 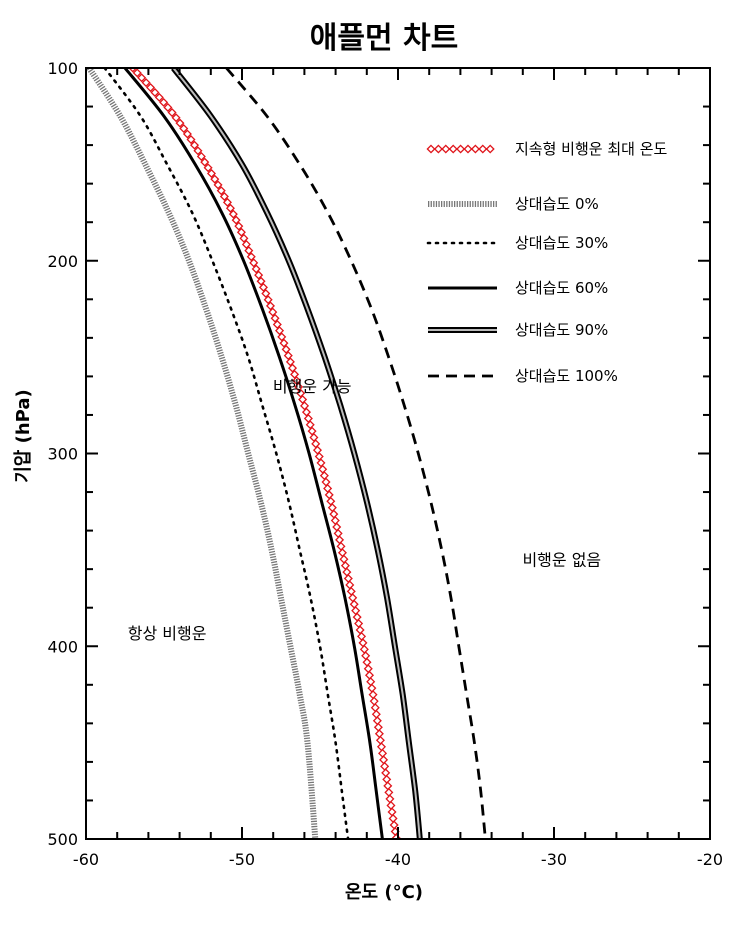 I want to click on legend-label: 상대습도 100%, so click(x=566, y=376).